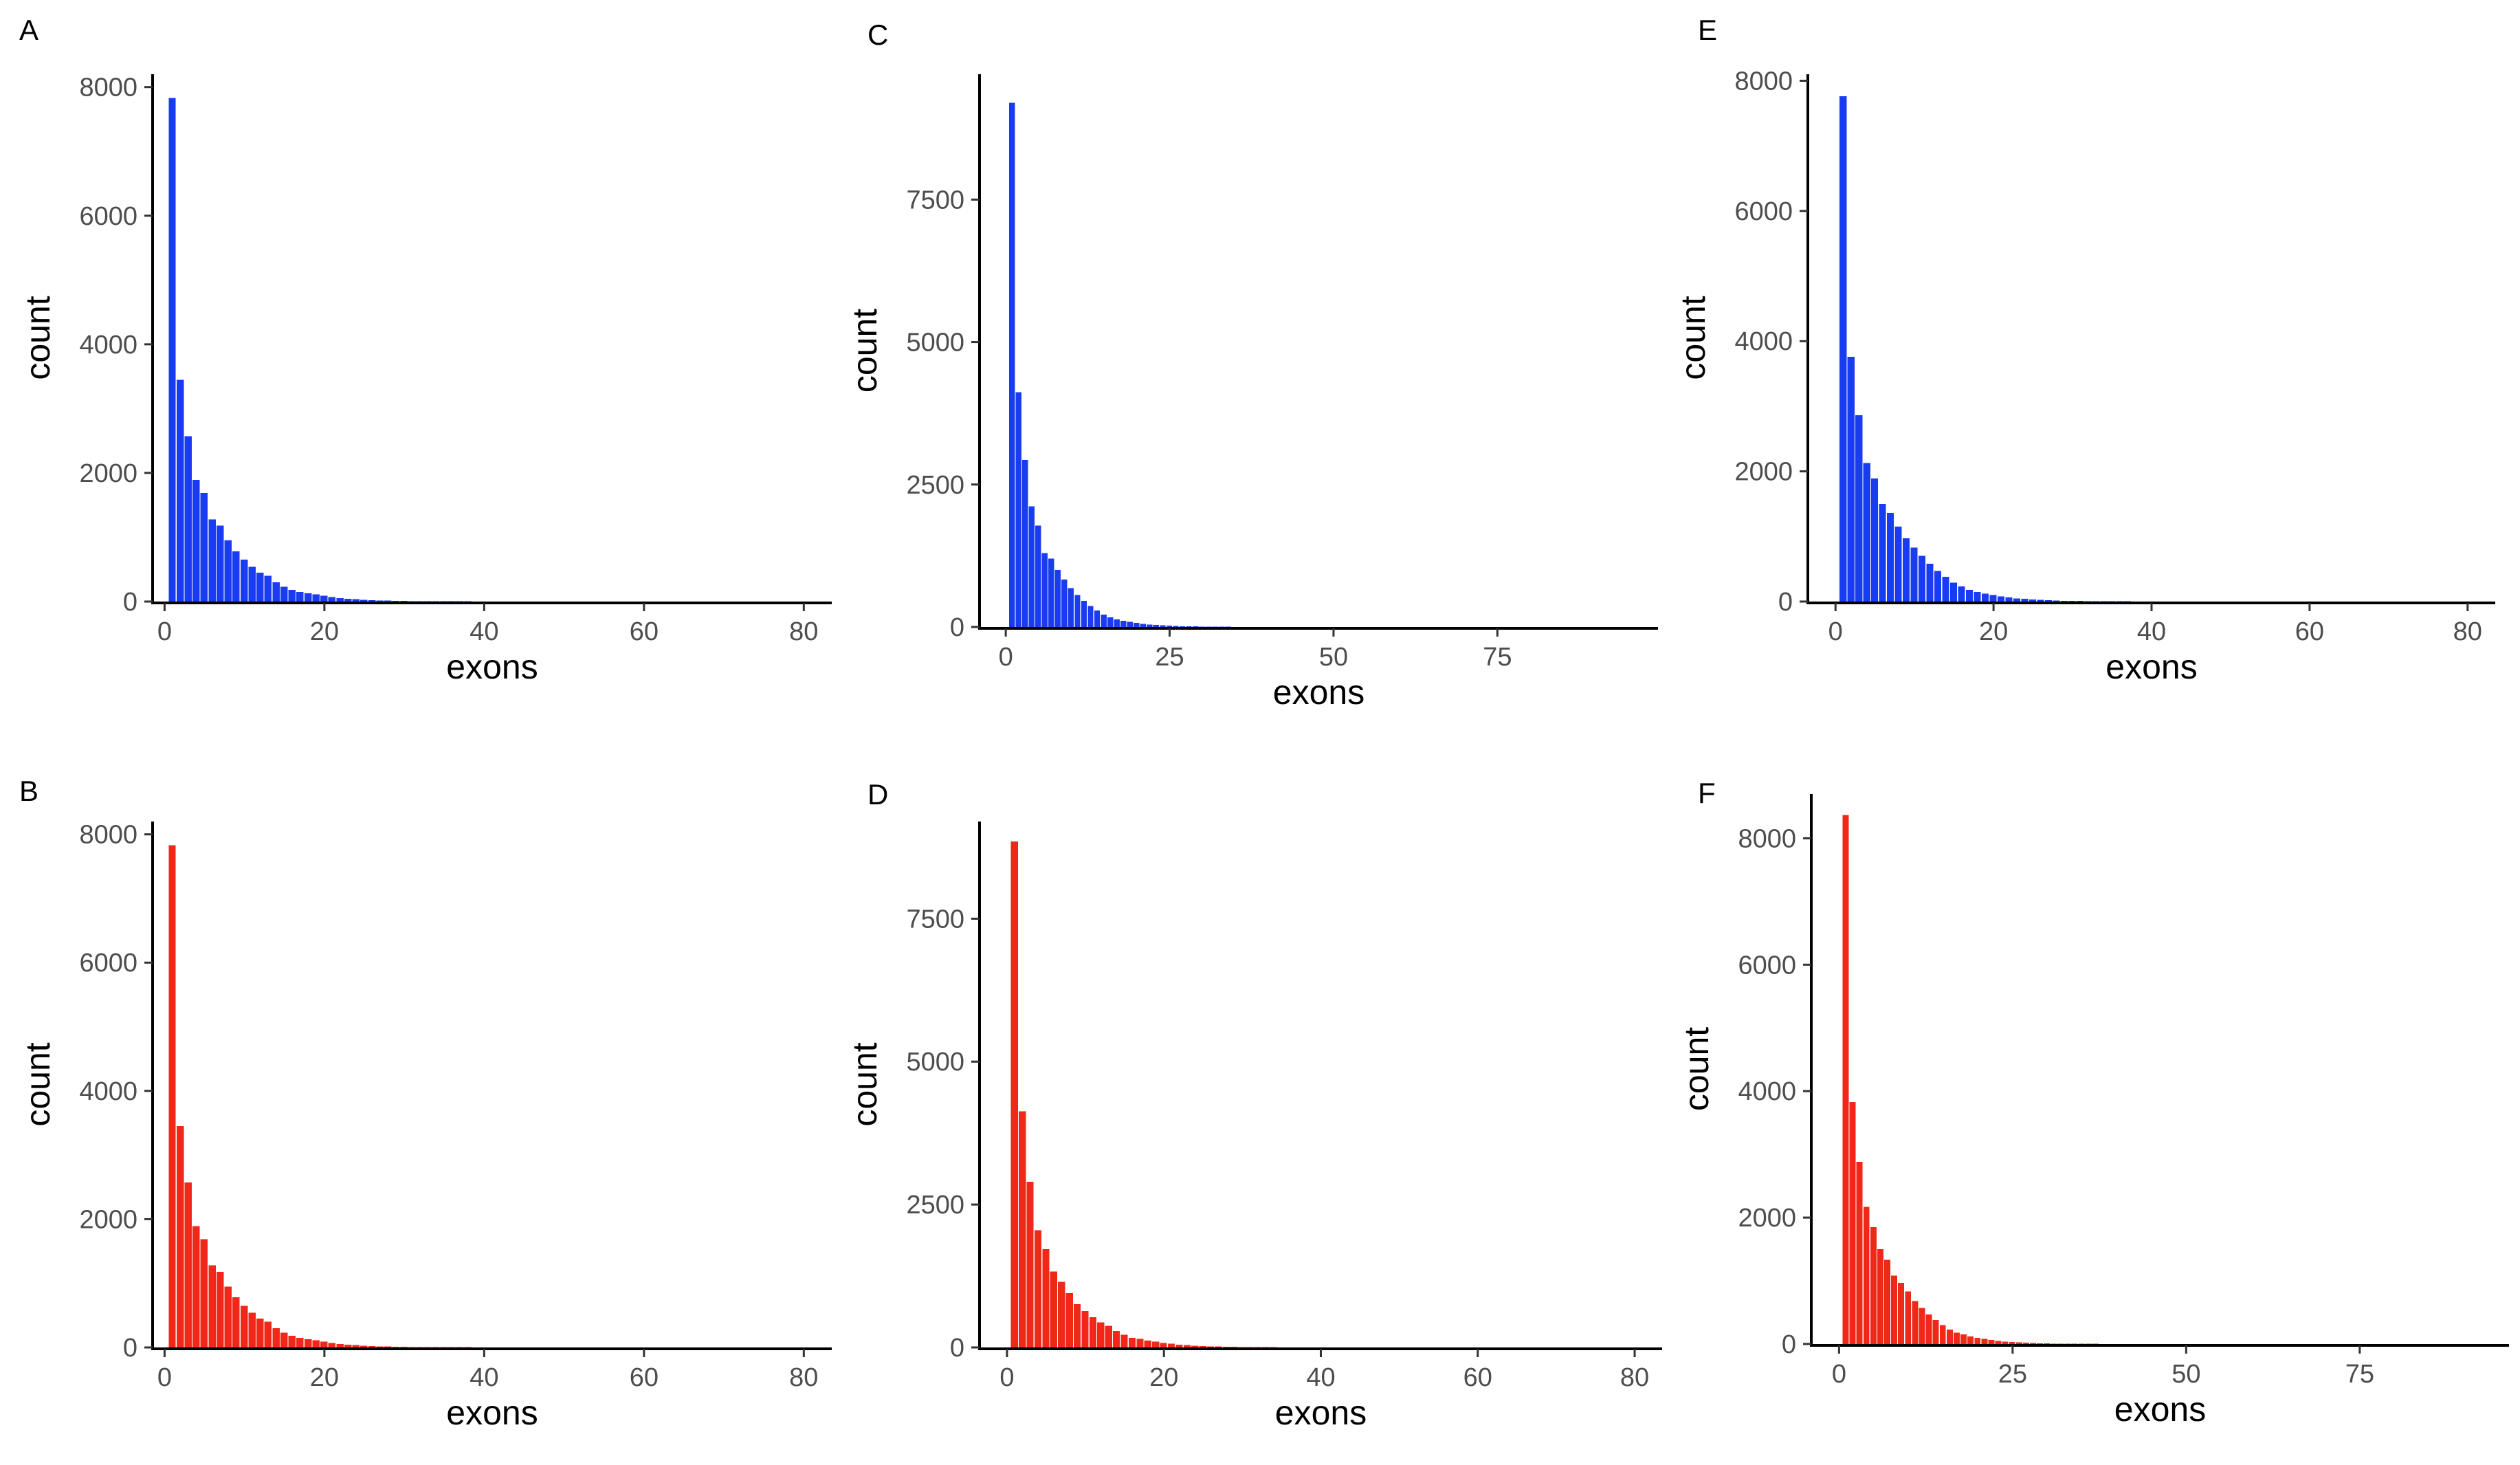 The width and height of the screenshot is (2520, 1465). What do you see at coordinates (935, 1205) in the screenshot?
I see `y-tick-label: 2500` at bounding box center [935, 1205].